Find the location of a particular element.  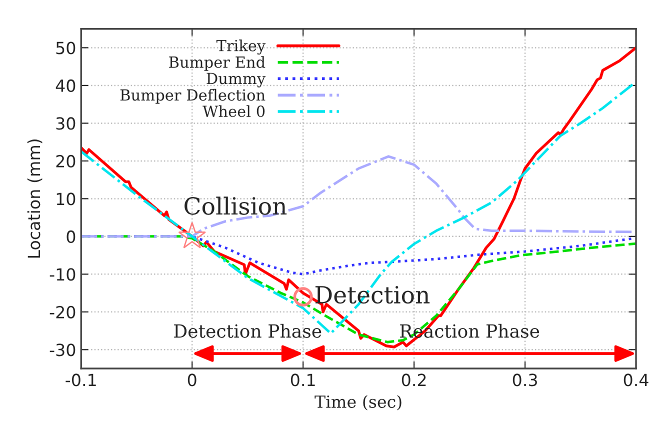

x-tick-label: 0.1 is located at coordinates (302, 380).